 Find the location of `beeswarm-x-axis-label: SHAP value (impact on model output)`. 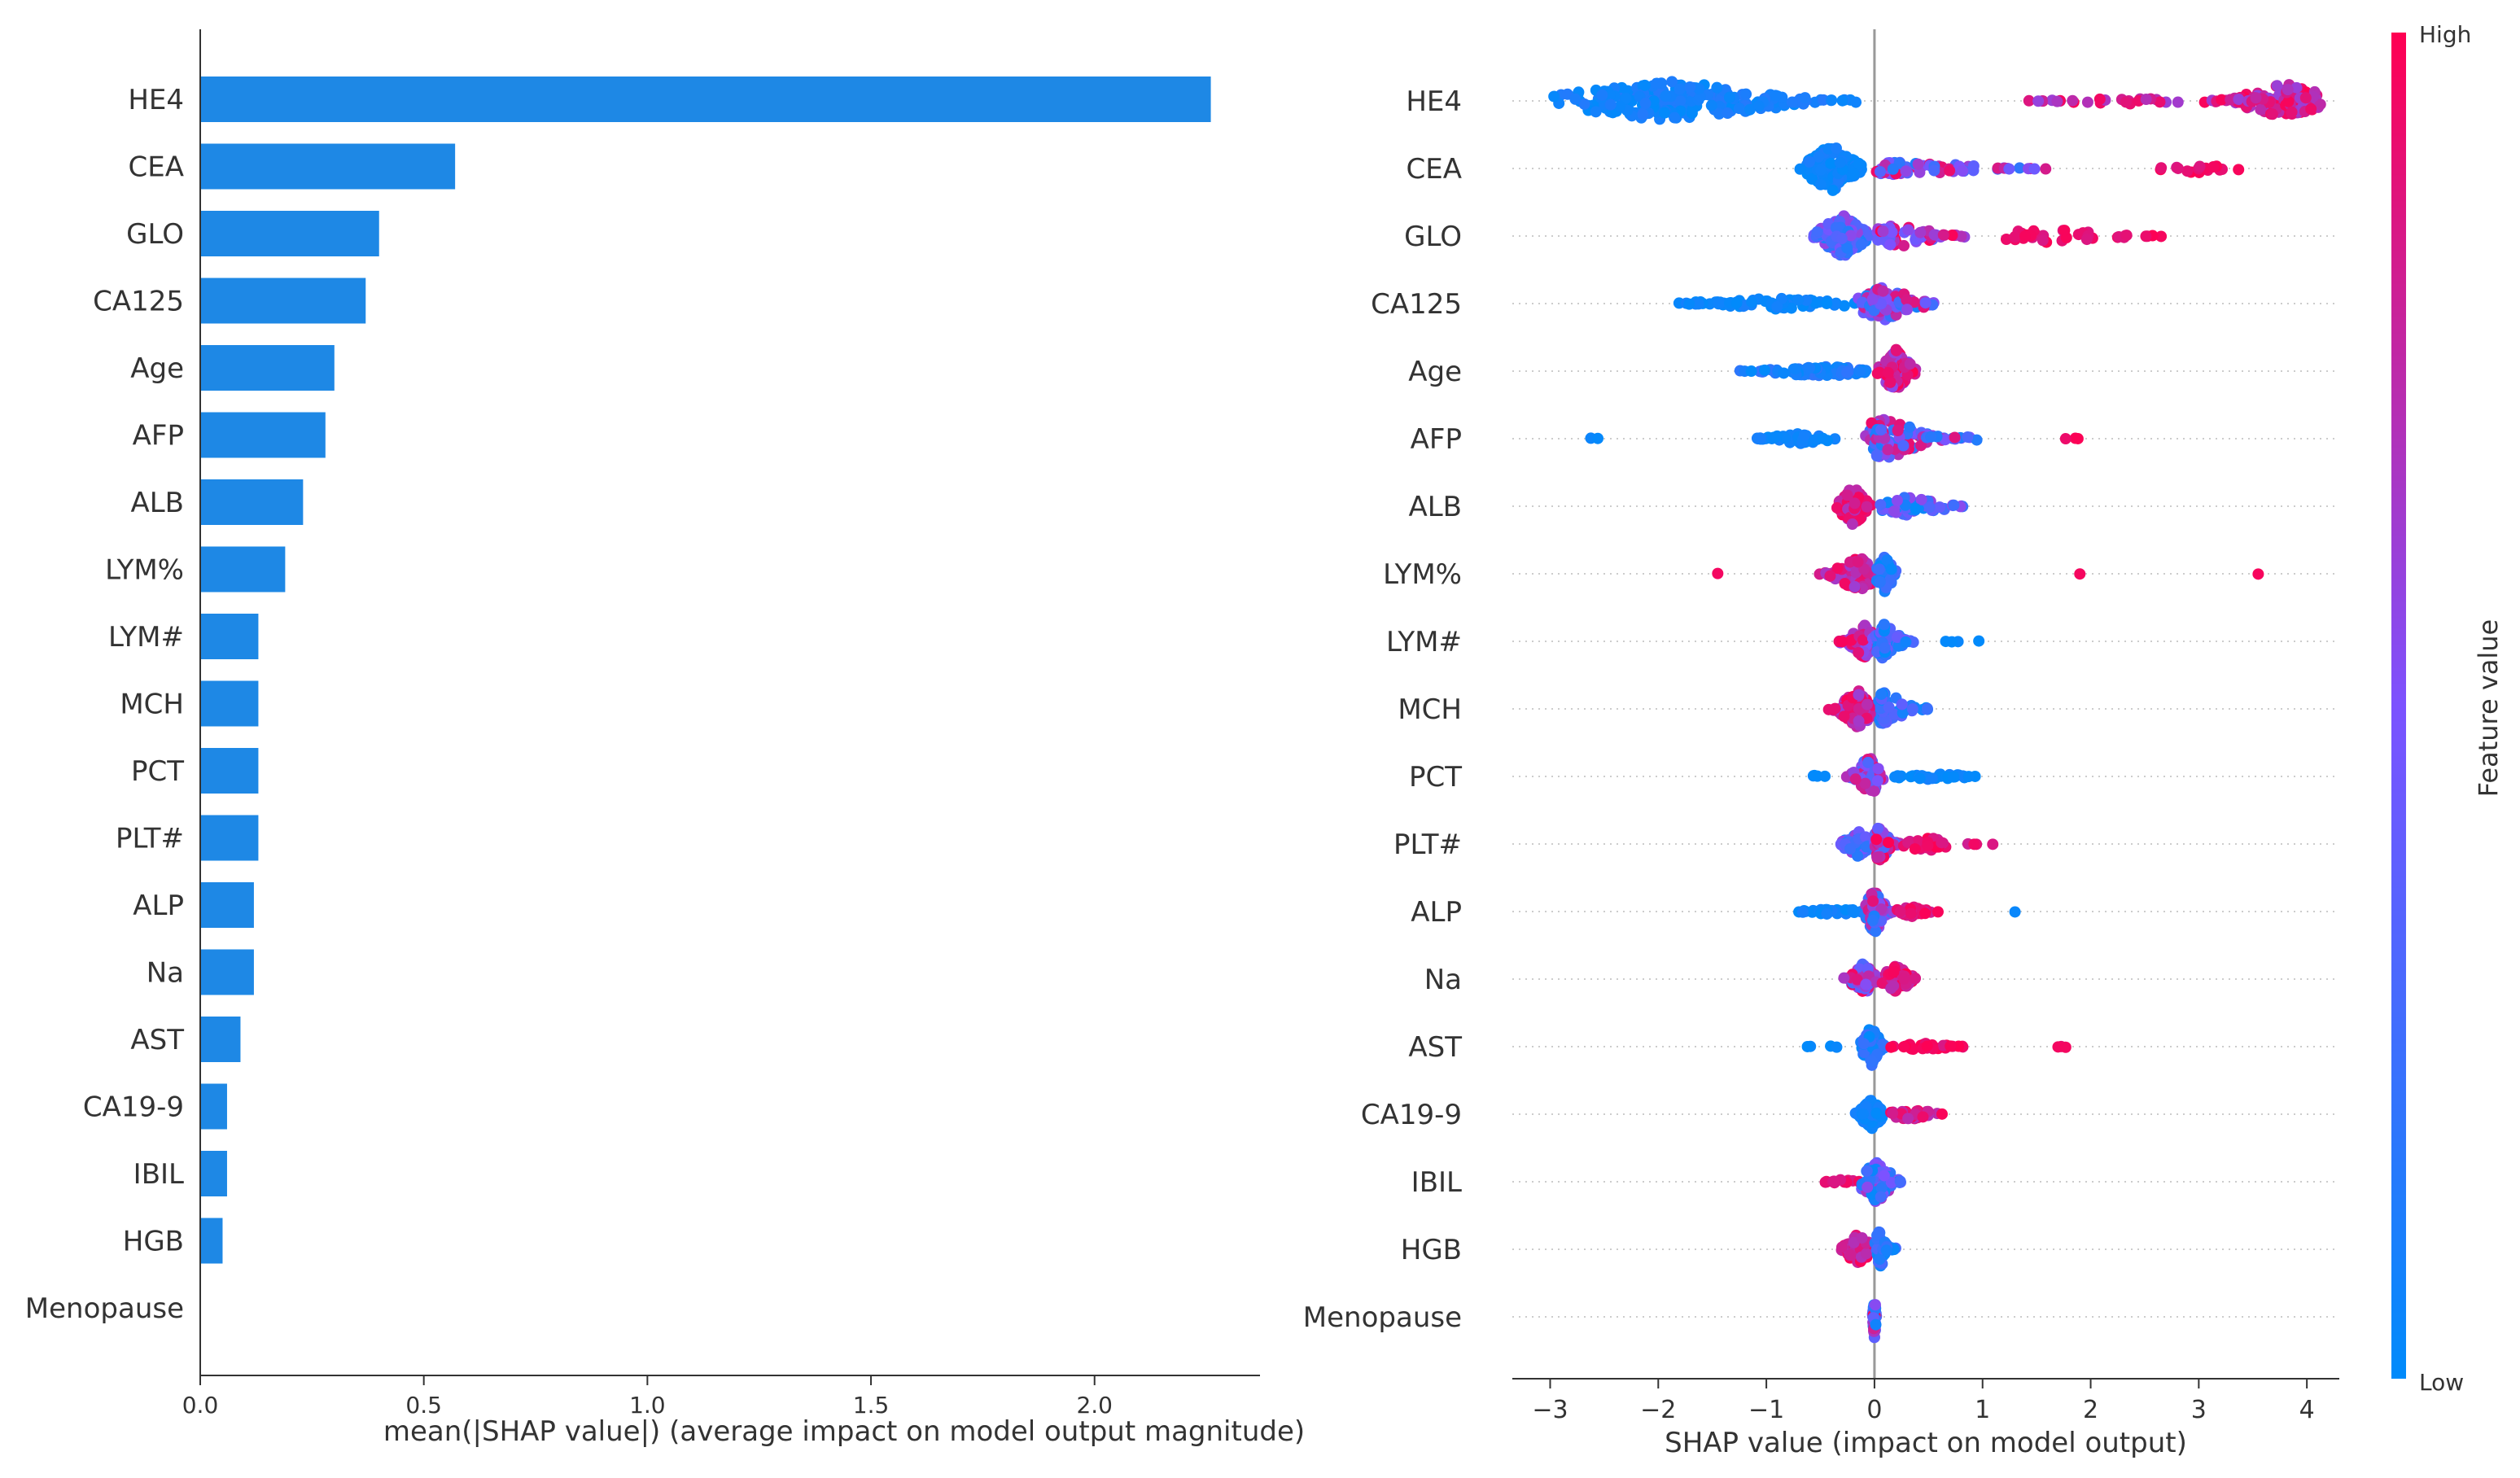

beeswarm-x-axis-label: SHAP value (impact on model output) is located at coordinates (1926, 1443).